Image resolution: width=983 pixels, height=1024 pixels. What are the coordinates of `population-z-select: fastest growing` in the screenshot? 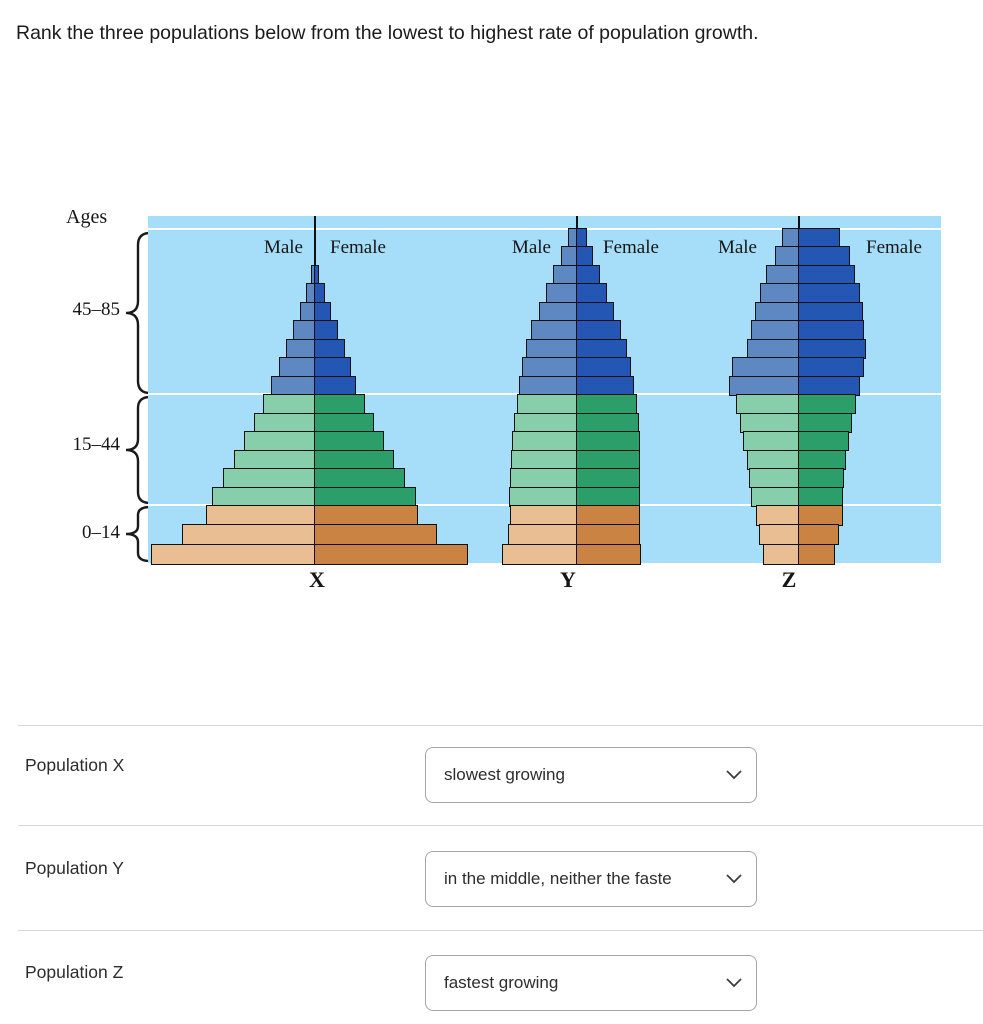 It's located at (591, 983).